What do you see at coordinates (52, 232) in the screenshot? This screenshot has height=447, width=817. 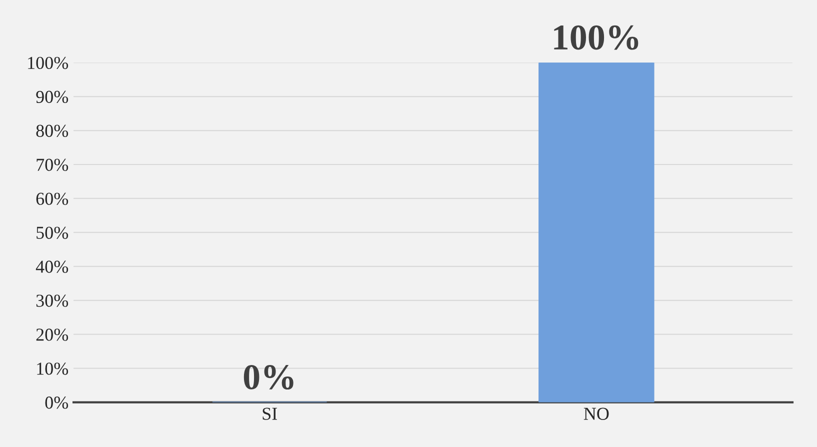 I see `y-tick-label: 50%` at bounding box center [52, 232].